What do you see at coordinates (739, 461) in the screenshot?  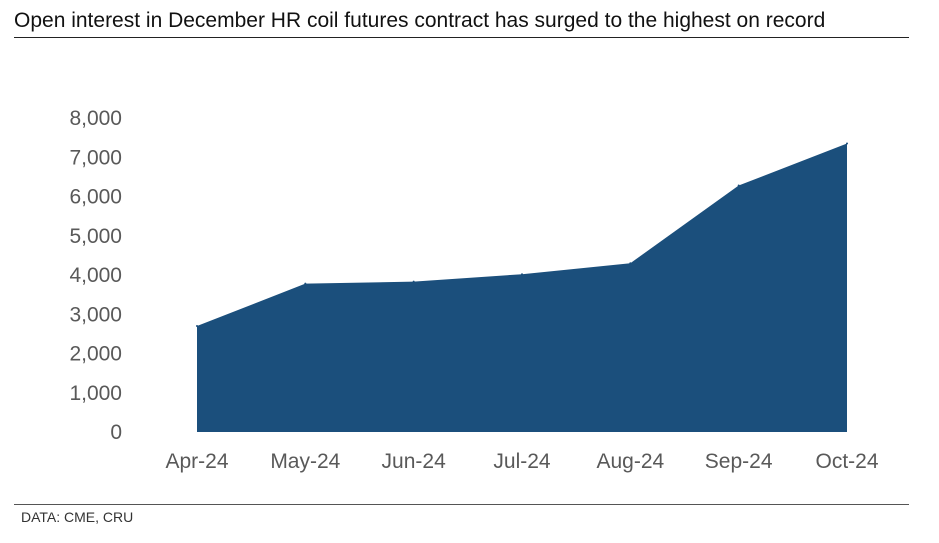 I see `x-tick-label: Sep-24` at bounding box center [739, 461].